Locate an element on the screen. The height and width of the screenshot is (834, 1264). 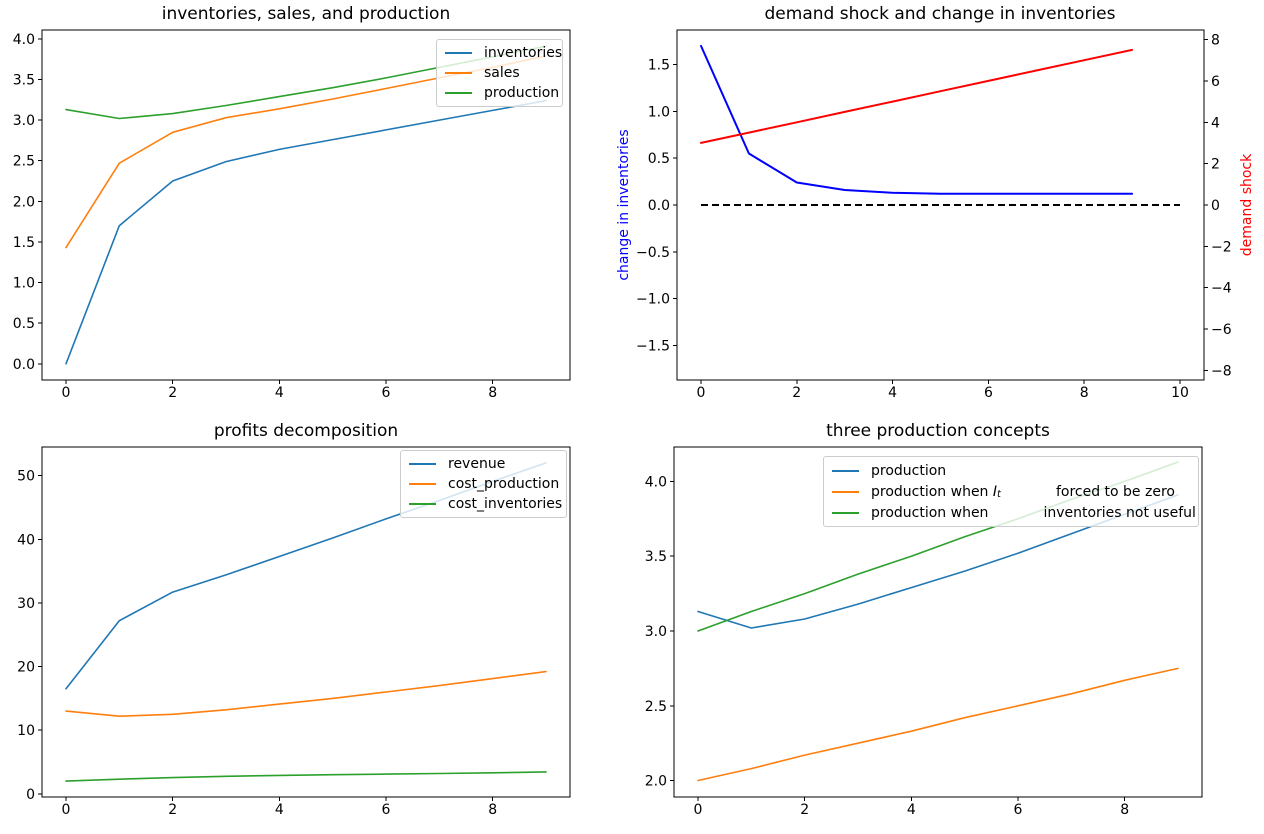
legend-label: I is located at coordinates (995, 491).